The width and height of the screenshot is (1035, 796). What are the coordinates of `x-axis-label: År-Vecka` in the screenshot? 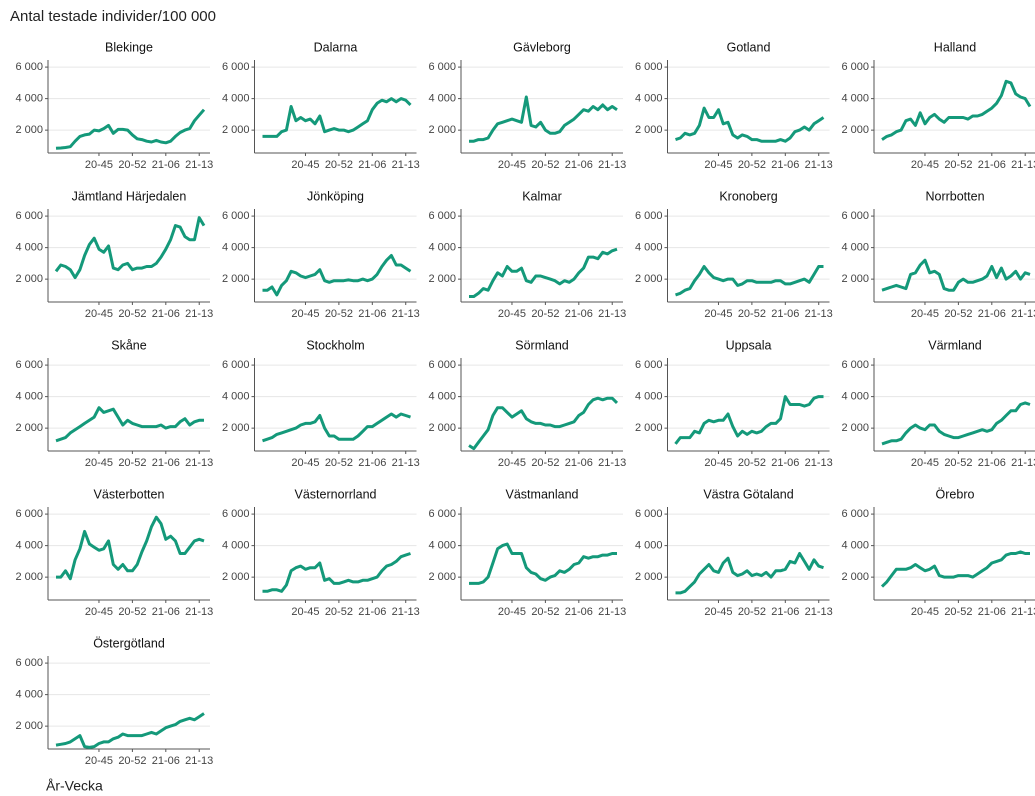 It's located at (74, 786).